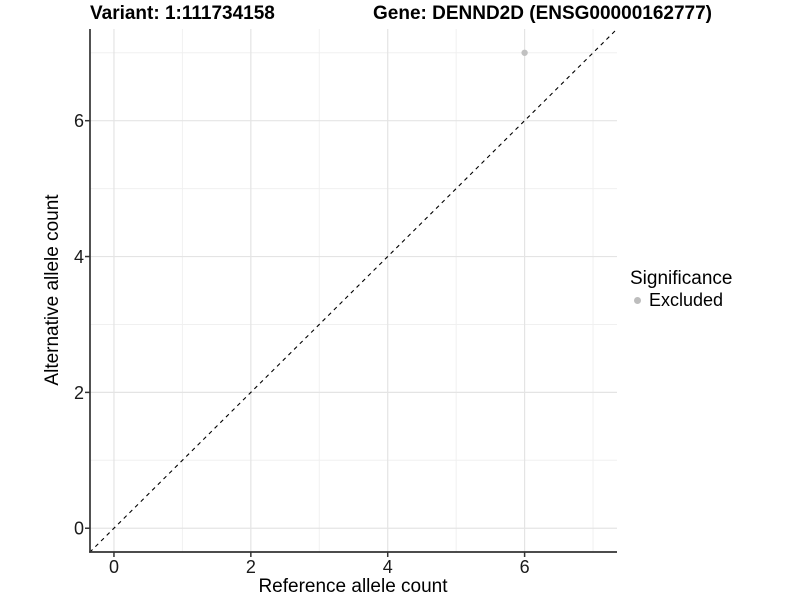 This screenshot has height=600, width=800. Describe the element at coordinates (79, 529) in the screenshot. I see `y-tick-label: 0` at that location.